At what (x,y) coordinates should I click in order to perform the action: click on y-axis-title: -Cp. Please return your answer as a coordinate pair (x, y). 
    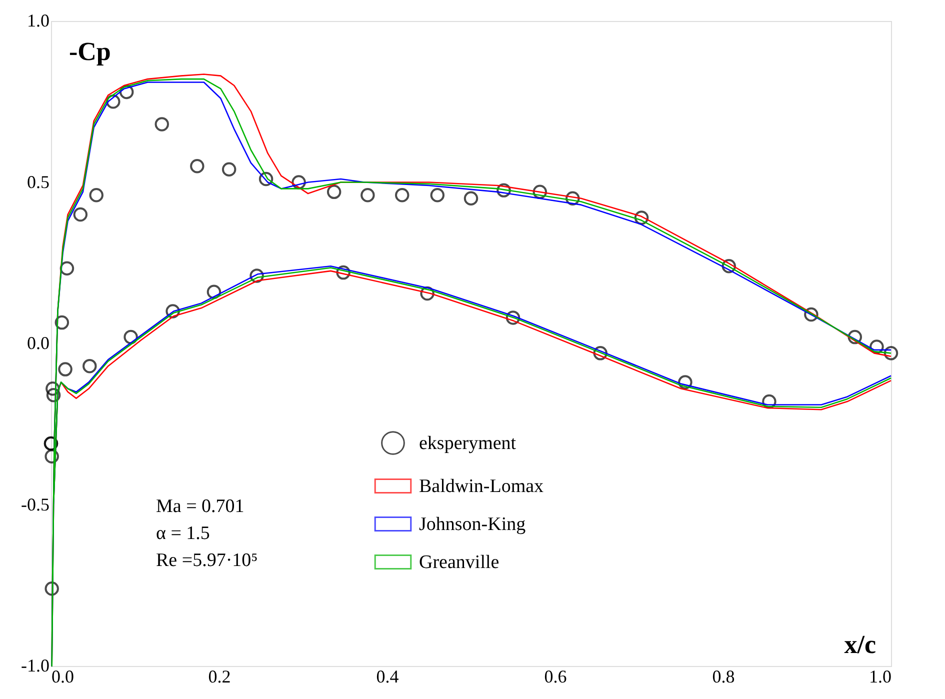
    Looking at the image, I should click on (90, 51).